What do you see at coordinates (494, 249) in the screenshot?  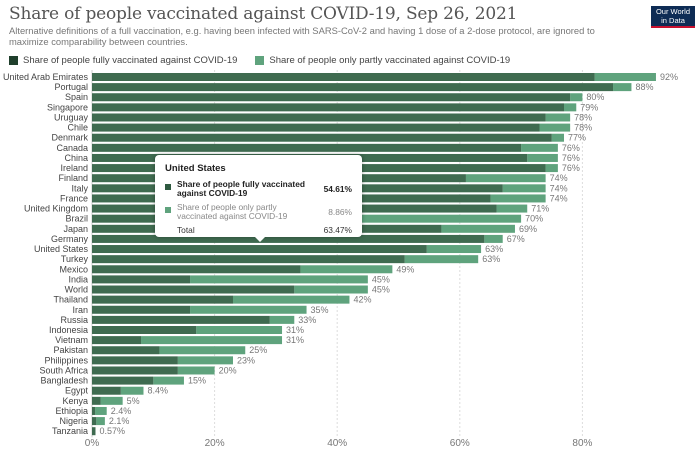 I see `data-label: 63%` at bounding box center [494, 249].